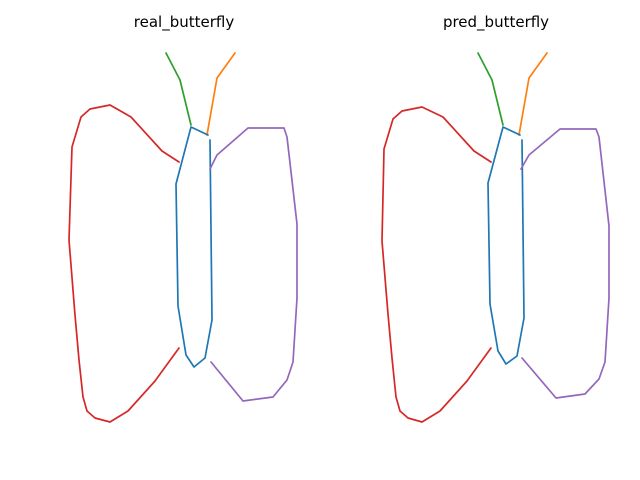 The width and height of the screenshot is (640, 480). I want to click on left-wing-pred, so click(436, 264).